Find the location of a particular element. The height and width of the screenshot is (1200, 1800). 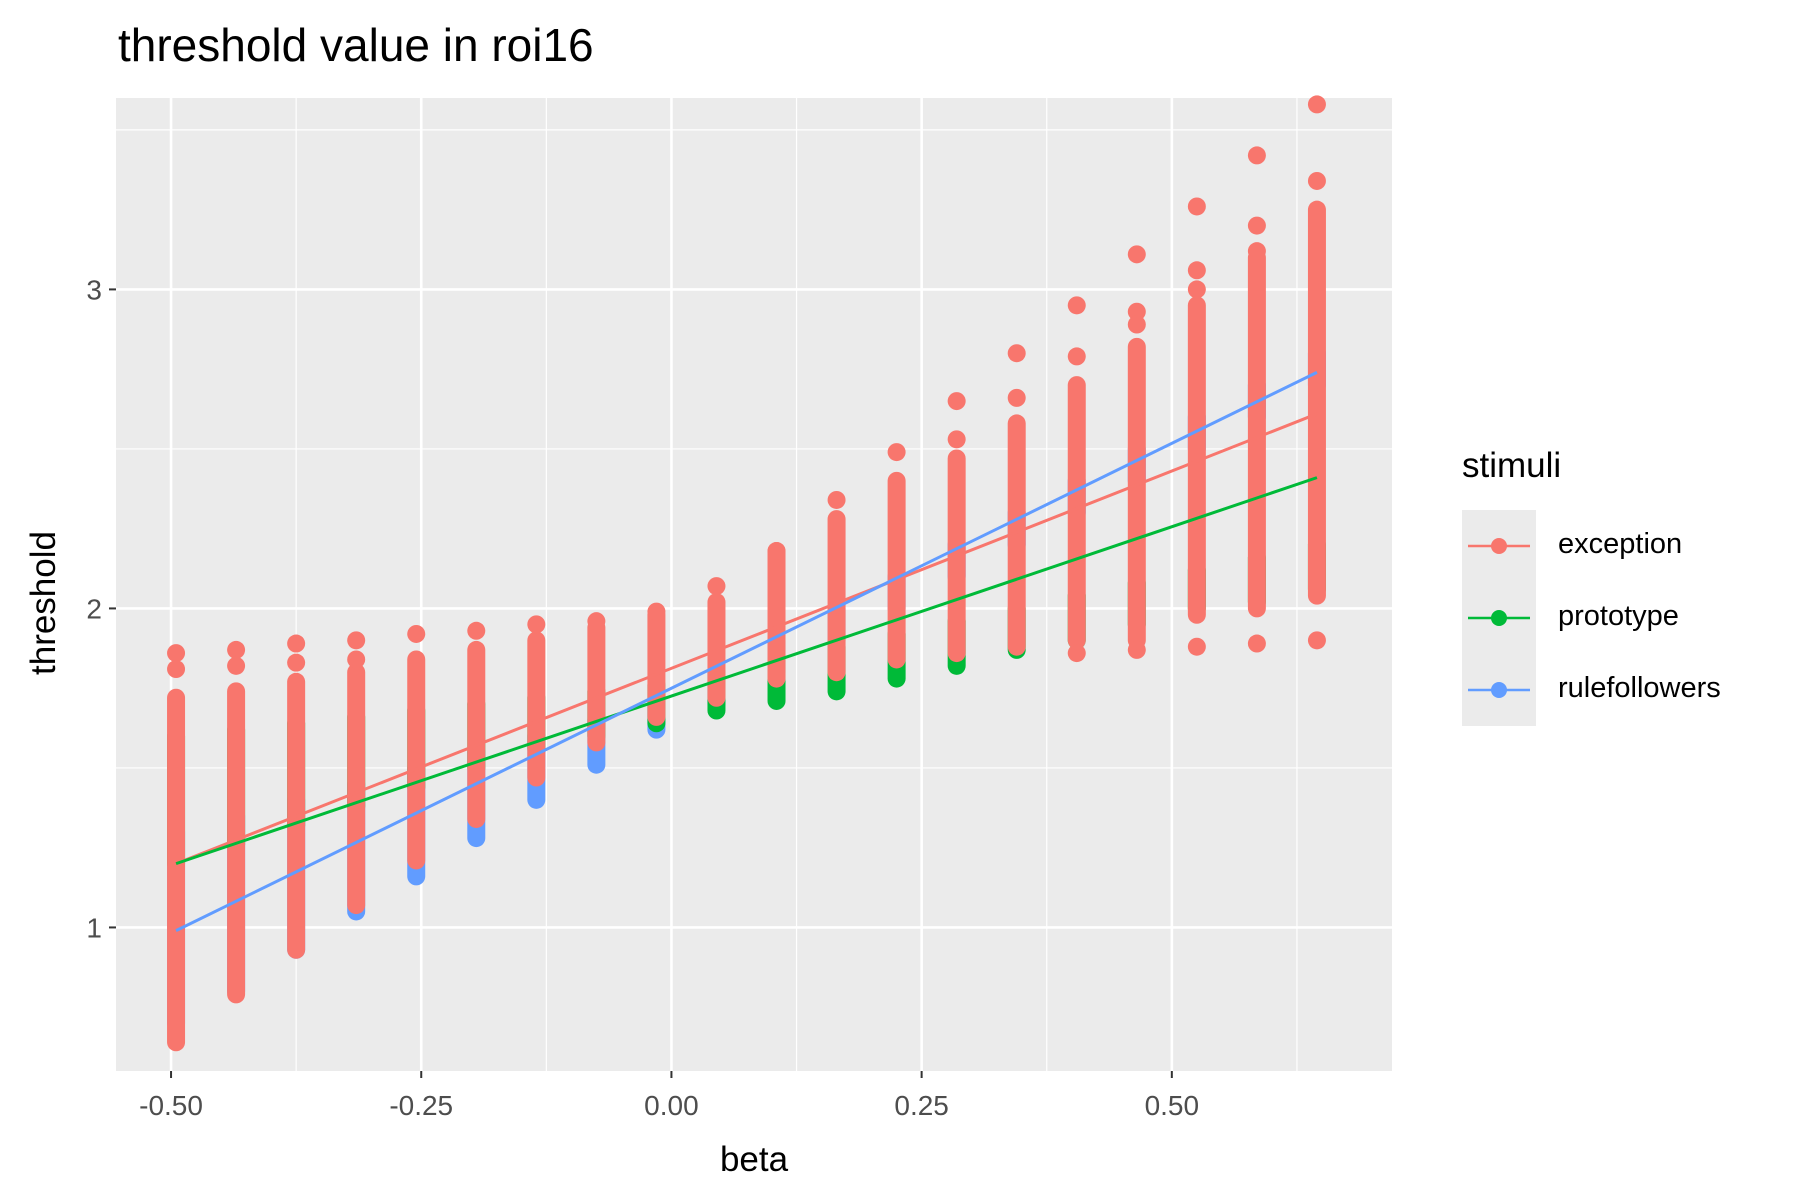

legend-point-prototype is located at coordinates (1499, 618).